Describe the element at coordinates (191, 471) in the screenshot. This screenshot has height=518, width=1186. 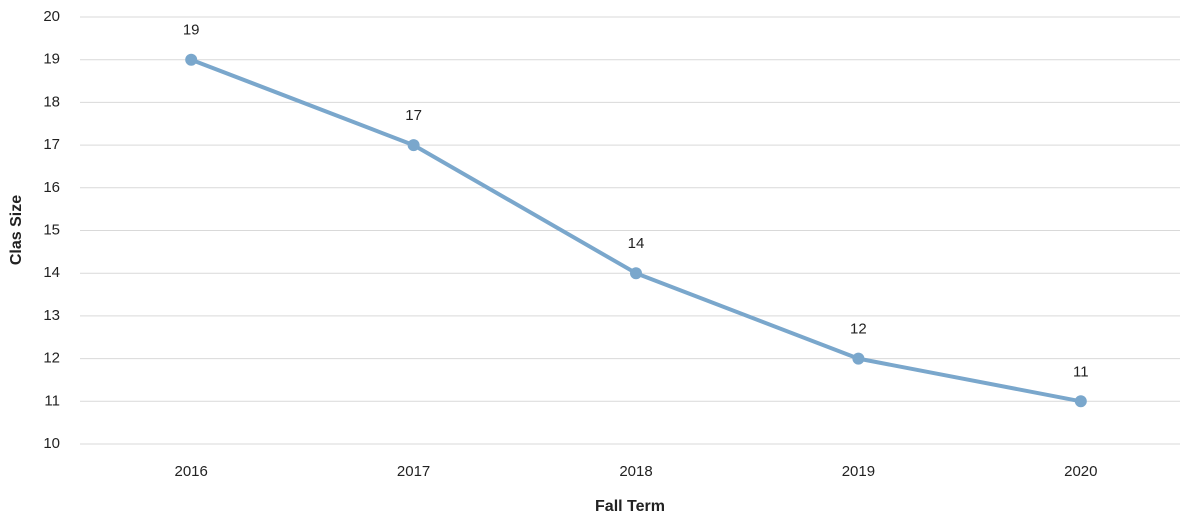
I see `x-tick-label: 2016` at that location.